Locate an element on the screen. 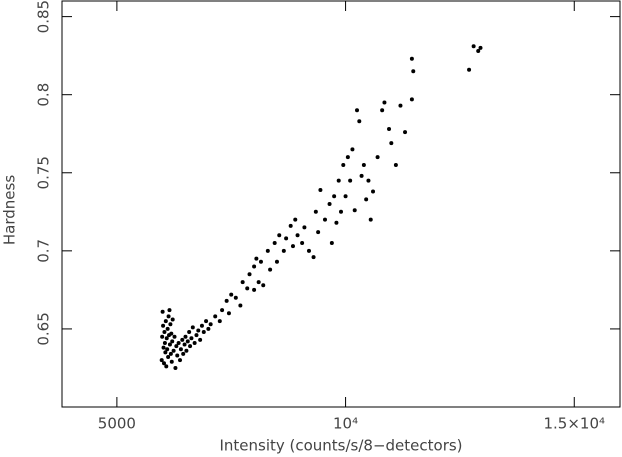  y-tick-label: 0.85 is located at coordinates (44, 16).